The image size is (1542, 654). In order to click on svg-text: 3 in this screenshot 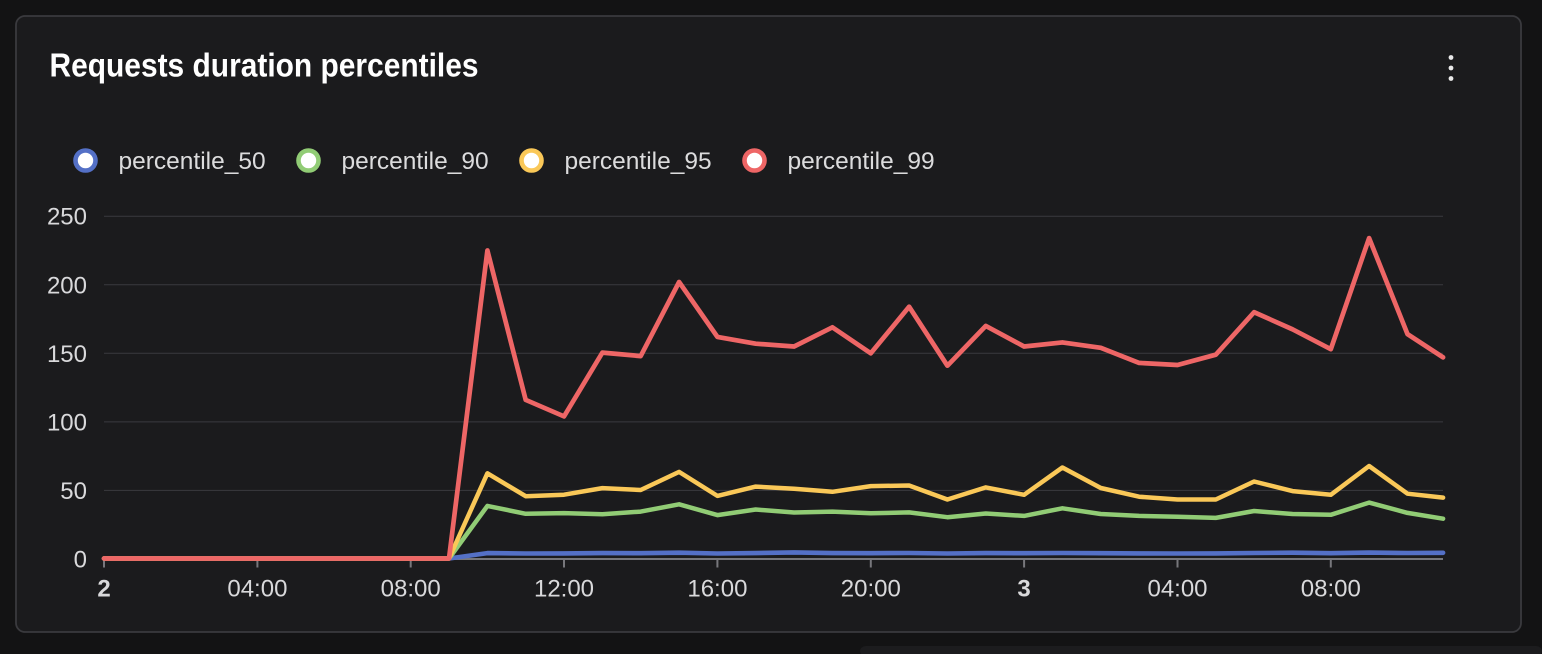, I will do `click(1023, 589)`.